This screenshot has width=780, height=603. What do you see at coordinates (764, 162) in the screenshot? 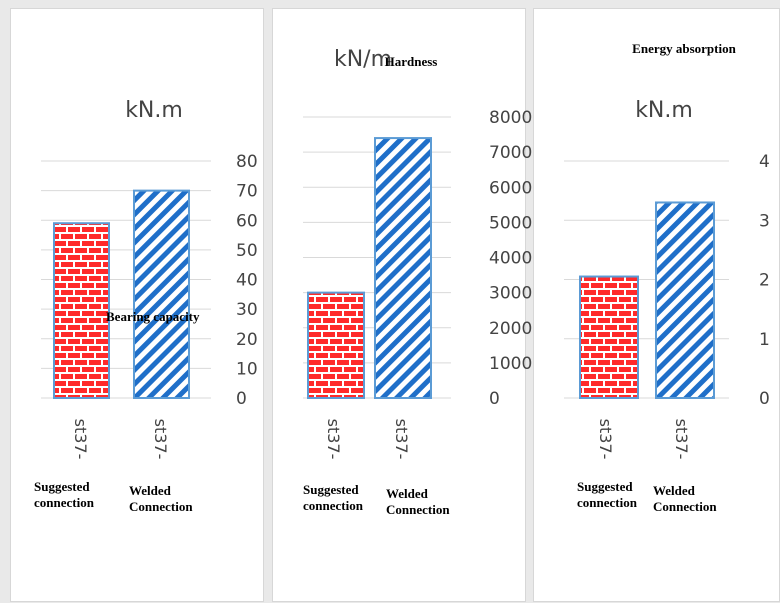
I see `y-tick-label: 4` at bounding box center [764, 162].